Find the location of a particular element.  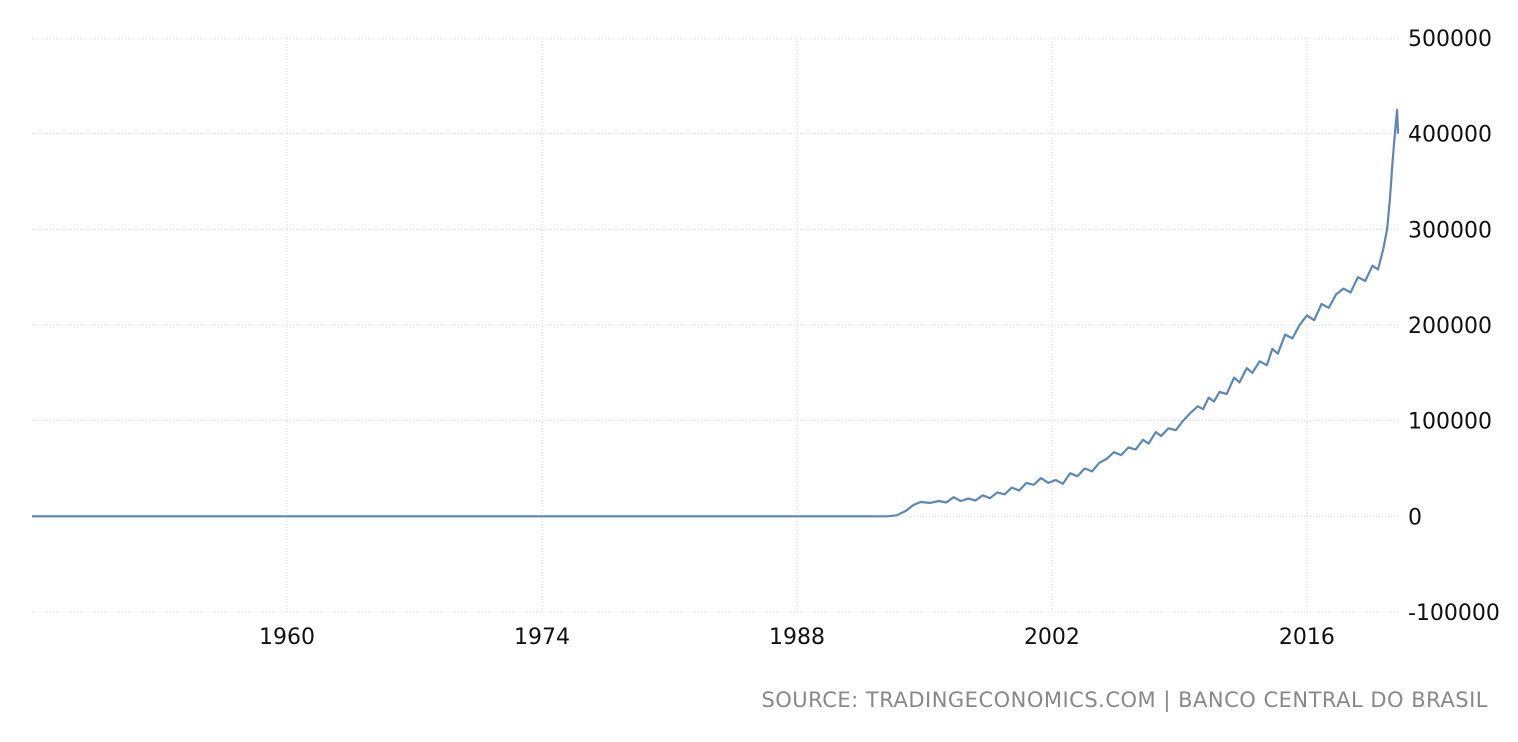

x-tick-label: 1960 is located at coordinates (287, 637).